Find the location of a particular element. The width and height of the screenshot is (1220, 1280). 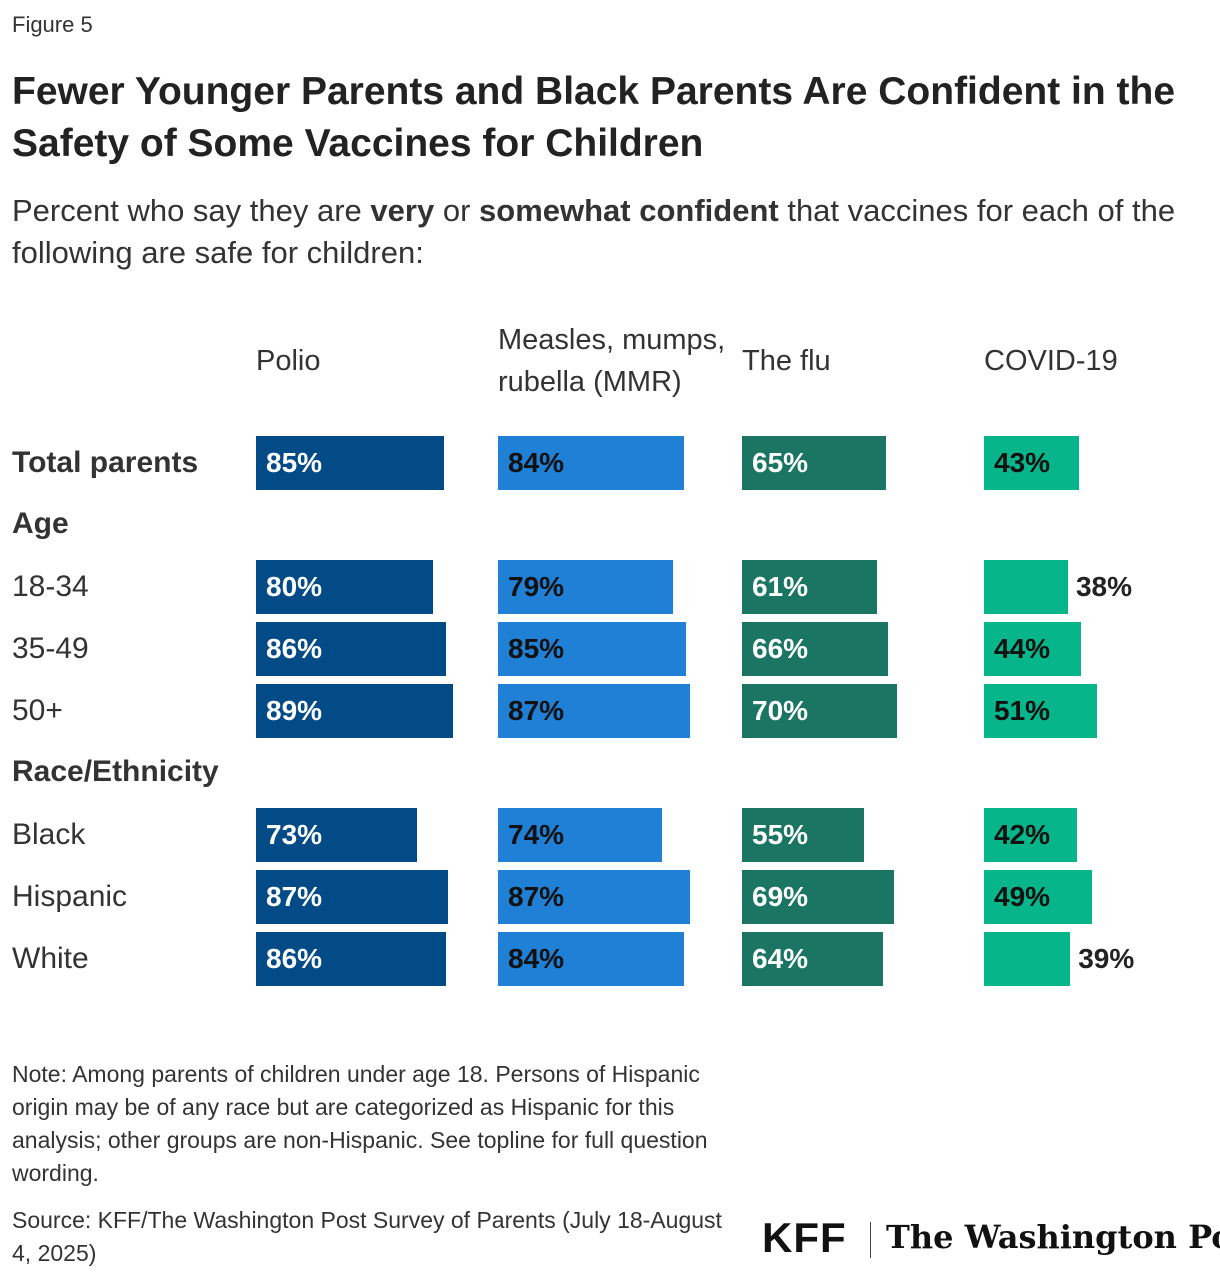

series-header: Measles, mumps, rubella (MMR) is located at coordinates (612, 361).